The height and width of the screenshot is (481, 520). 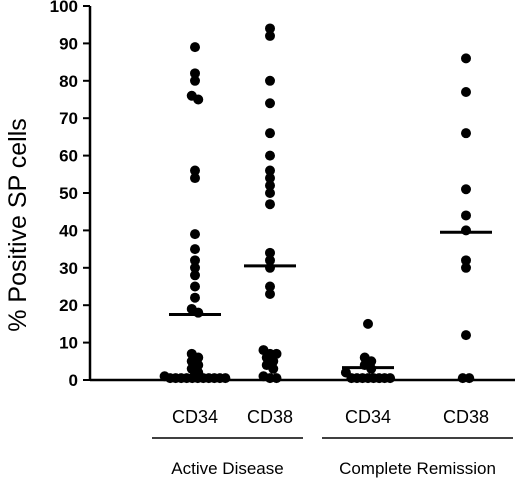 What do you see at coordinates (68, 305) in the screenshot?
I see `y-tick-label: 20` at bounding box center [68, 305].